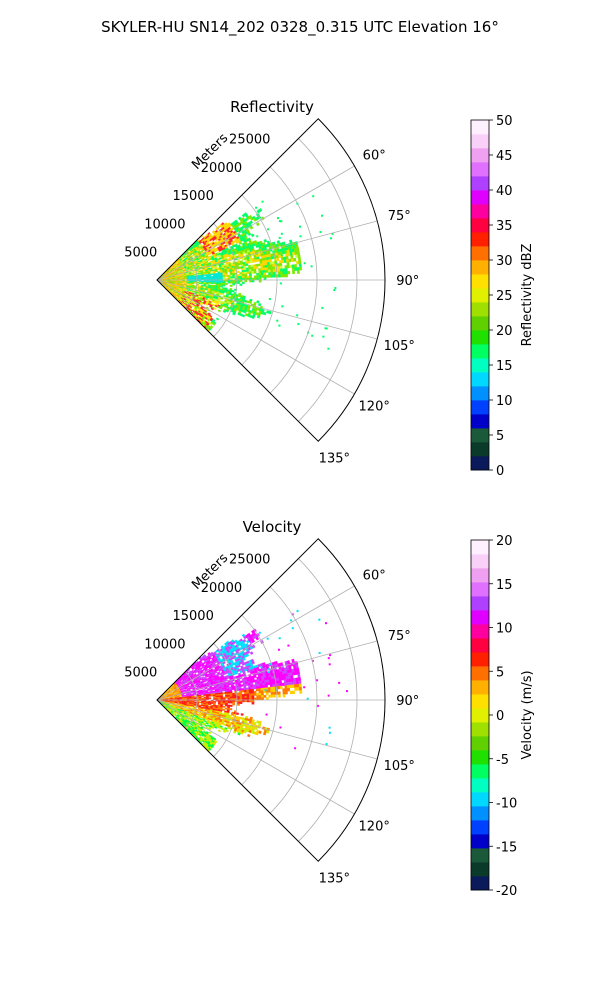 This screenshot has width=600, height=1000. I want to click on colorbar-tick-label: 20, so click(504, 331).